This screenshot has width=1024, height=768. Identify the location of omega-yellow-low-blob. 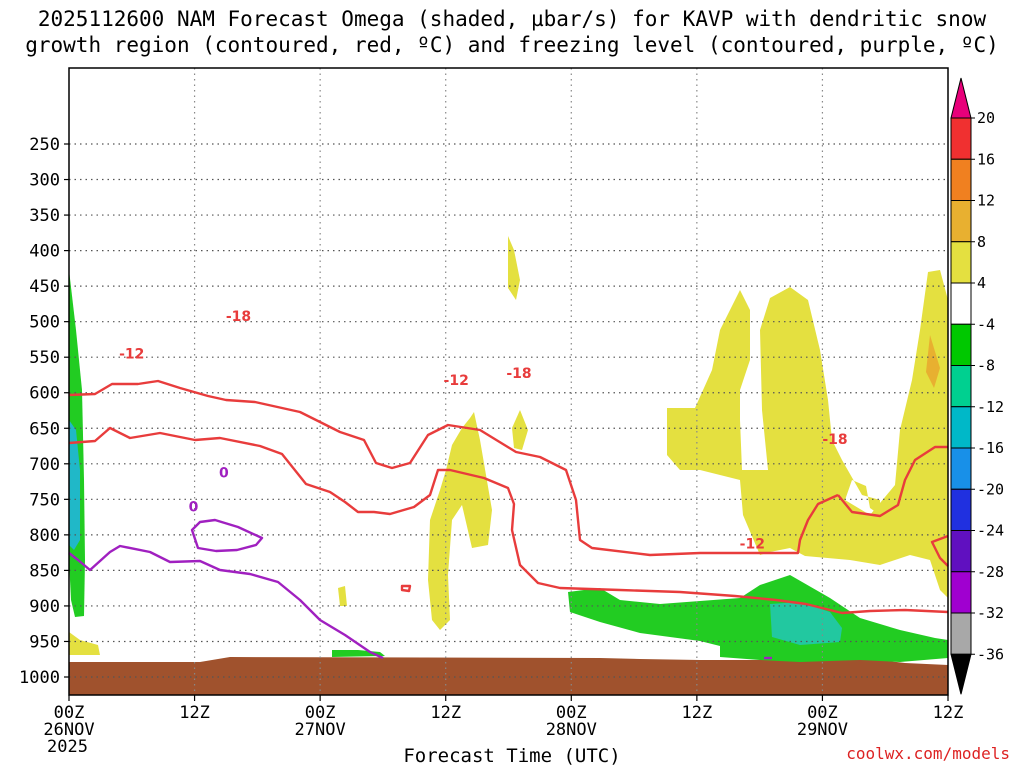
(342, 596).